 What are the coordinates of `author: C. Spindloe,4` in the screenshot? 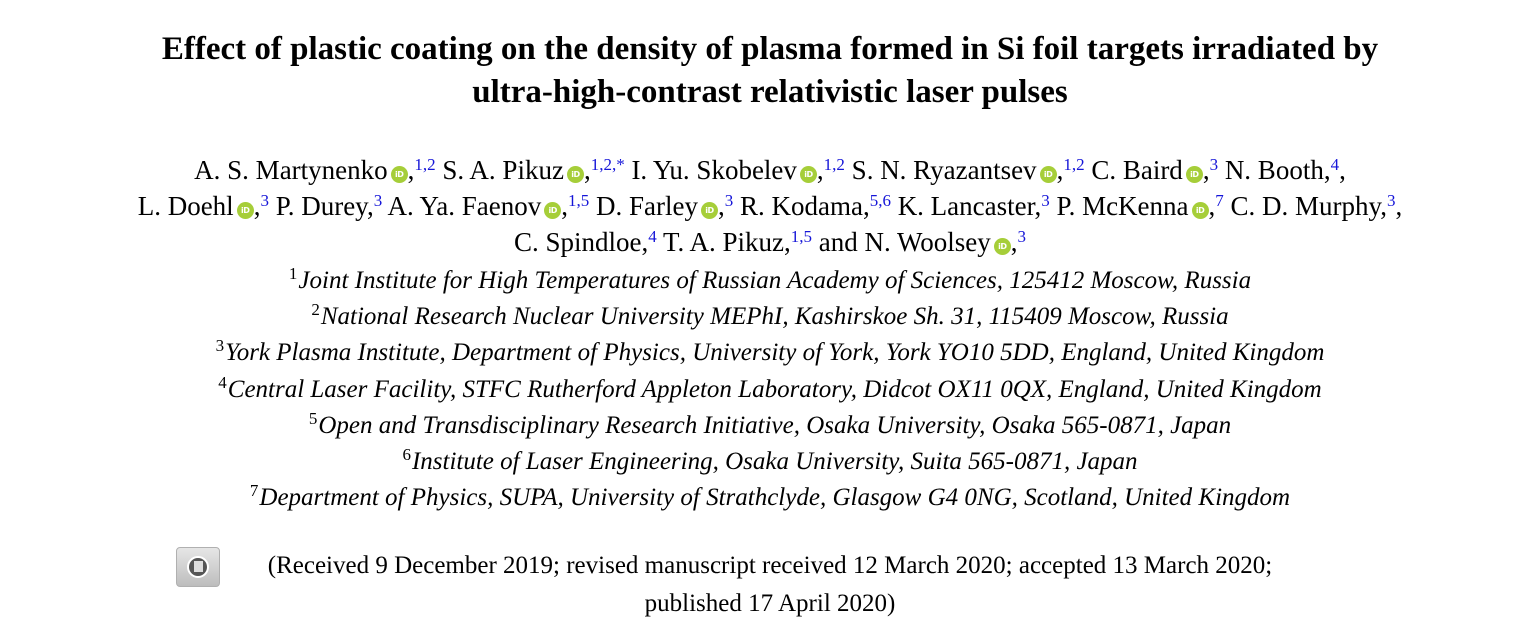 It's located at (585, 242).